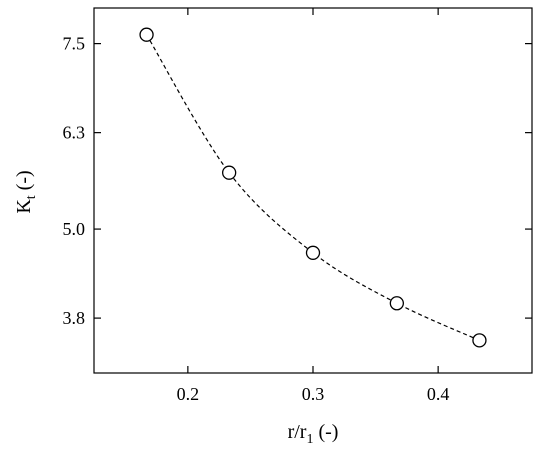 The image size is (550, 450). I want to click on x-axis-label-subscript: 1, so click(309, 439).